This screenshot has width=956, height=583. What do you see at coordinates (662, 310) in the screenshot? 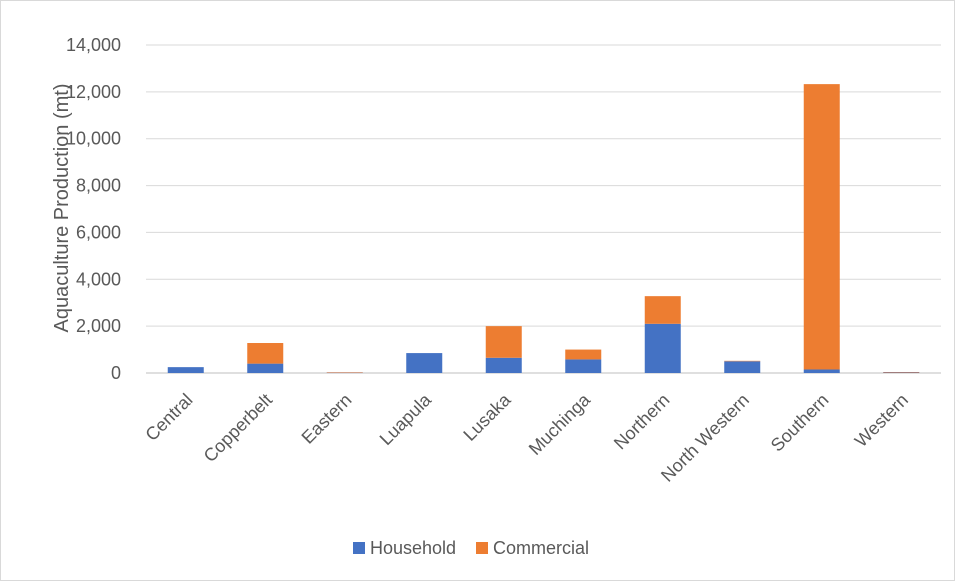
I see `bar-commercial-northern` at bounding box center [662, 310].